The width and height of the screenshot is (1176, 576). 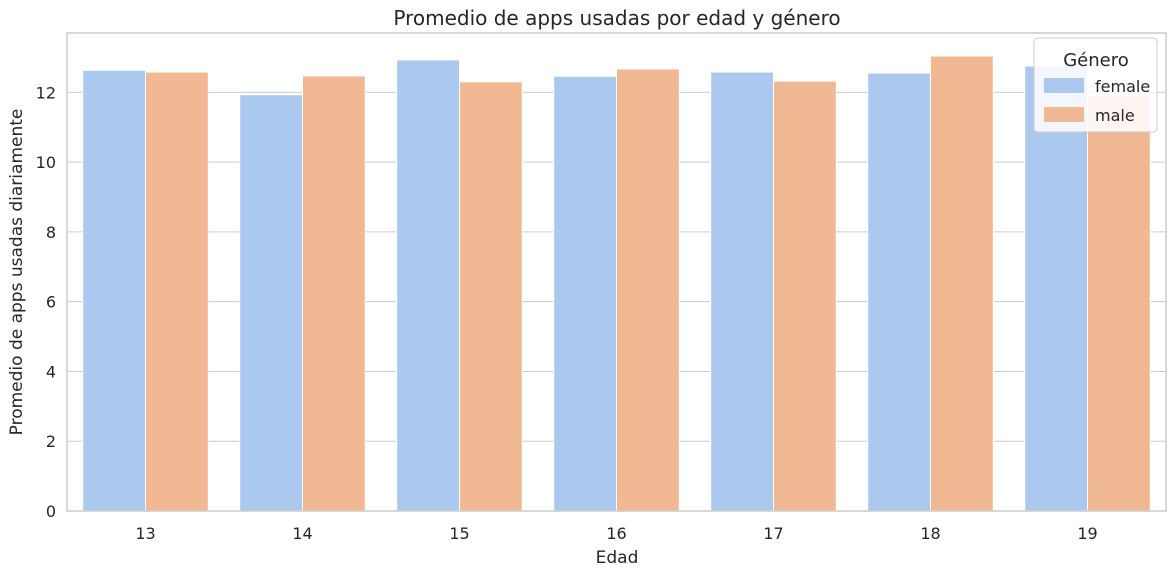 I want to click on y-tick-label: 8, so click(x=51, y=232).